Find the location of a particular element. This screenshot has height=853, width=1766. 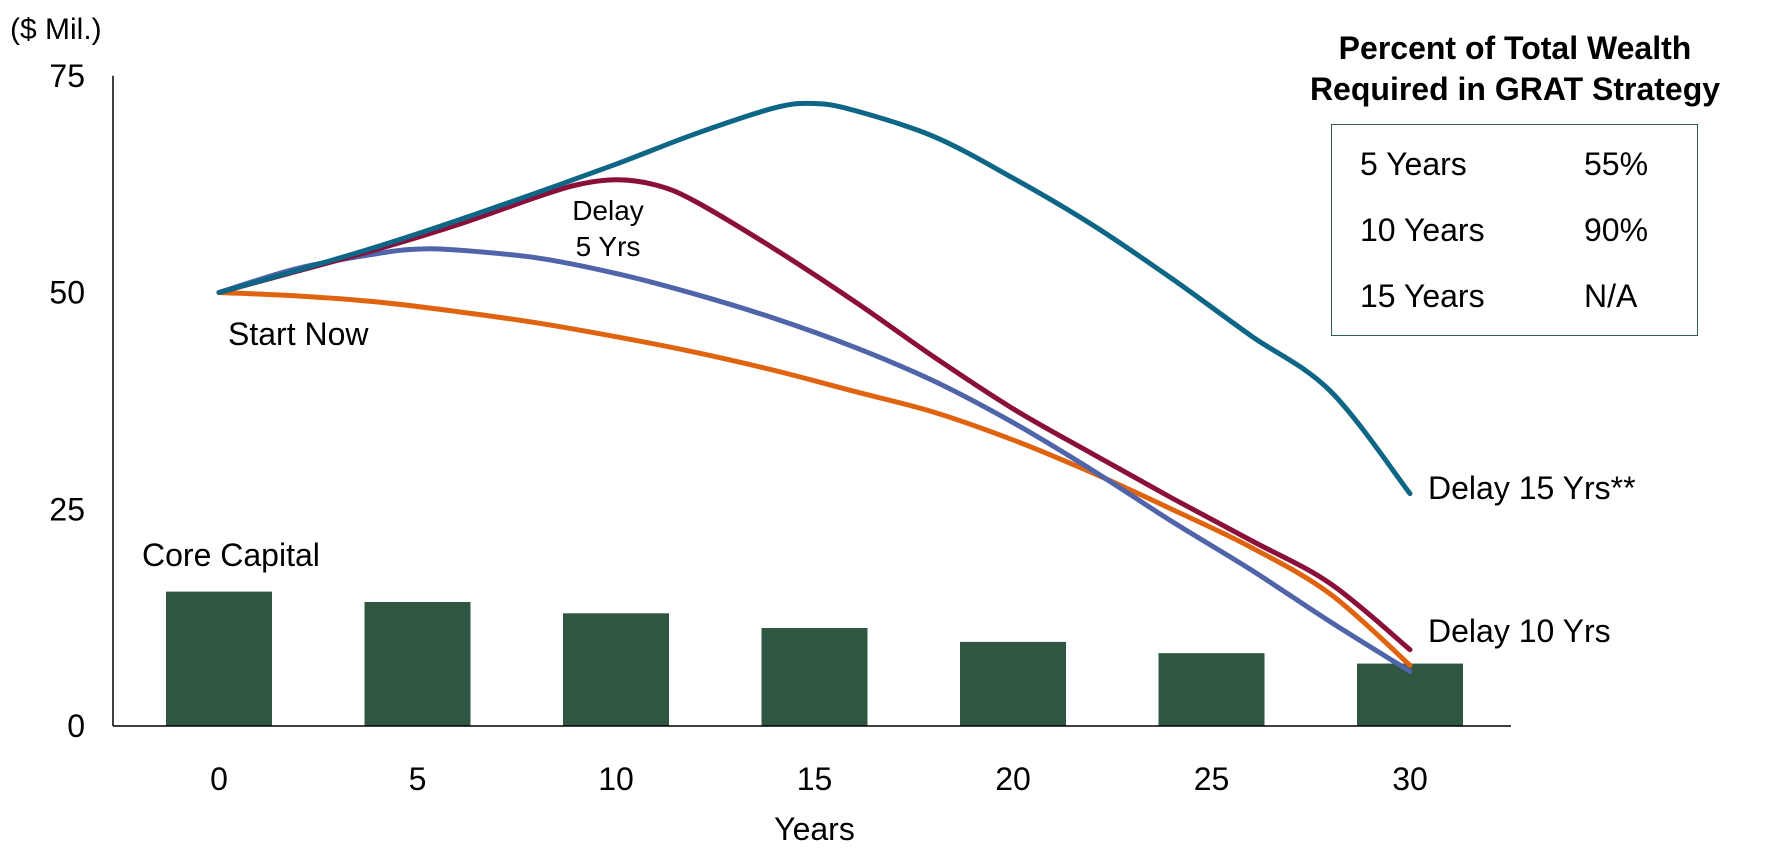

y-tick-label: 75 is located at coordinates (67, 76).